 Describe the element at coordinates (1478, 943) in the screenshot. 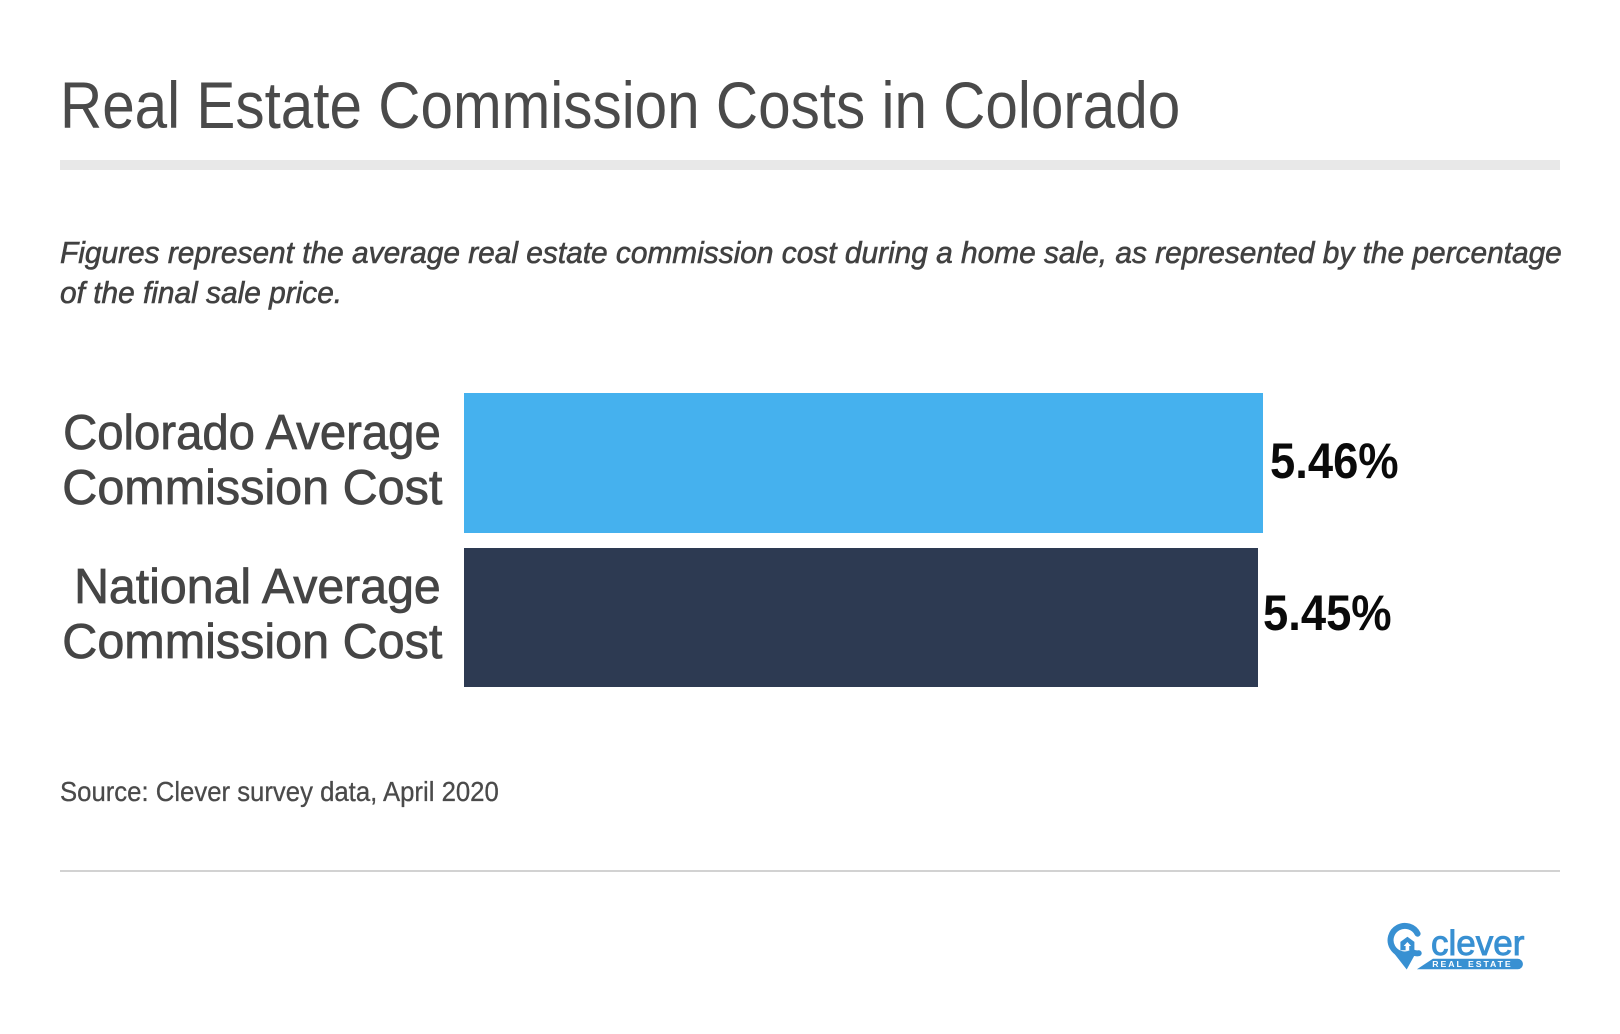

I see `svg-text: clever` at that location.